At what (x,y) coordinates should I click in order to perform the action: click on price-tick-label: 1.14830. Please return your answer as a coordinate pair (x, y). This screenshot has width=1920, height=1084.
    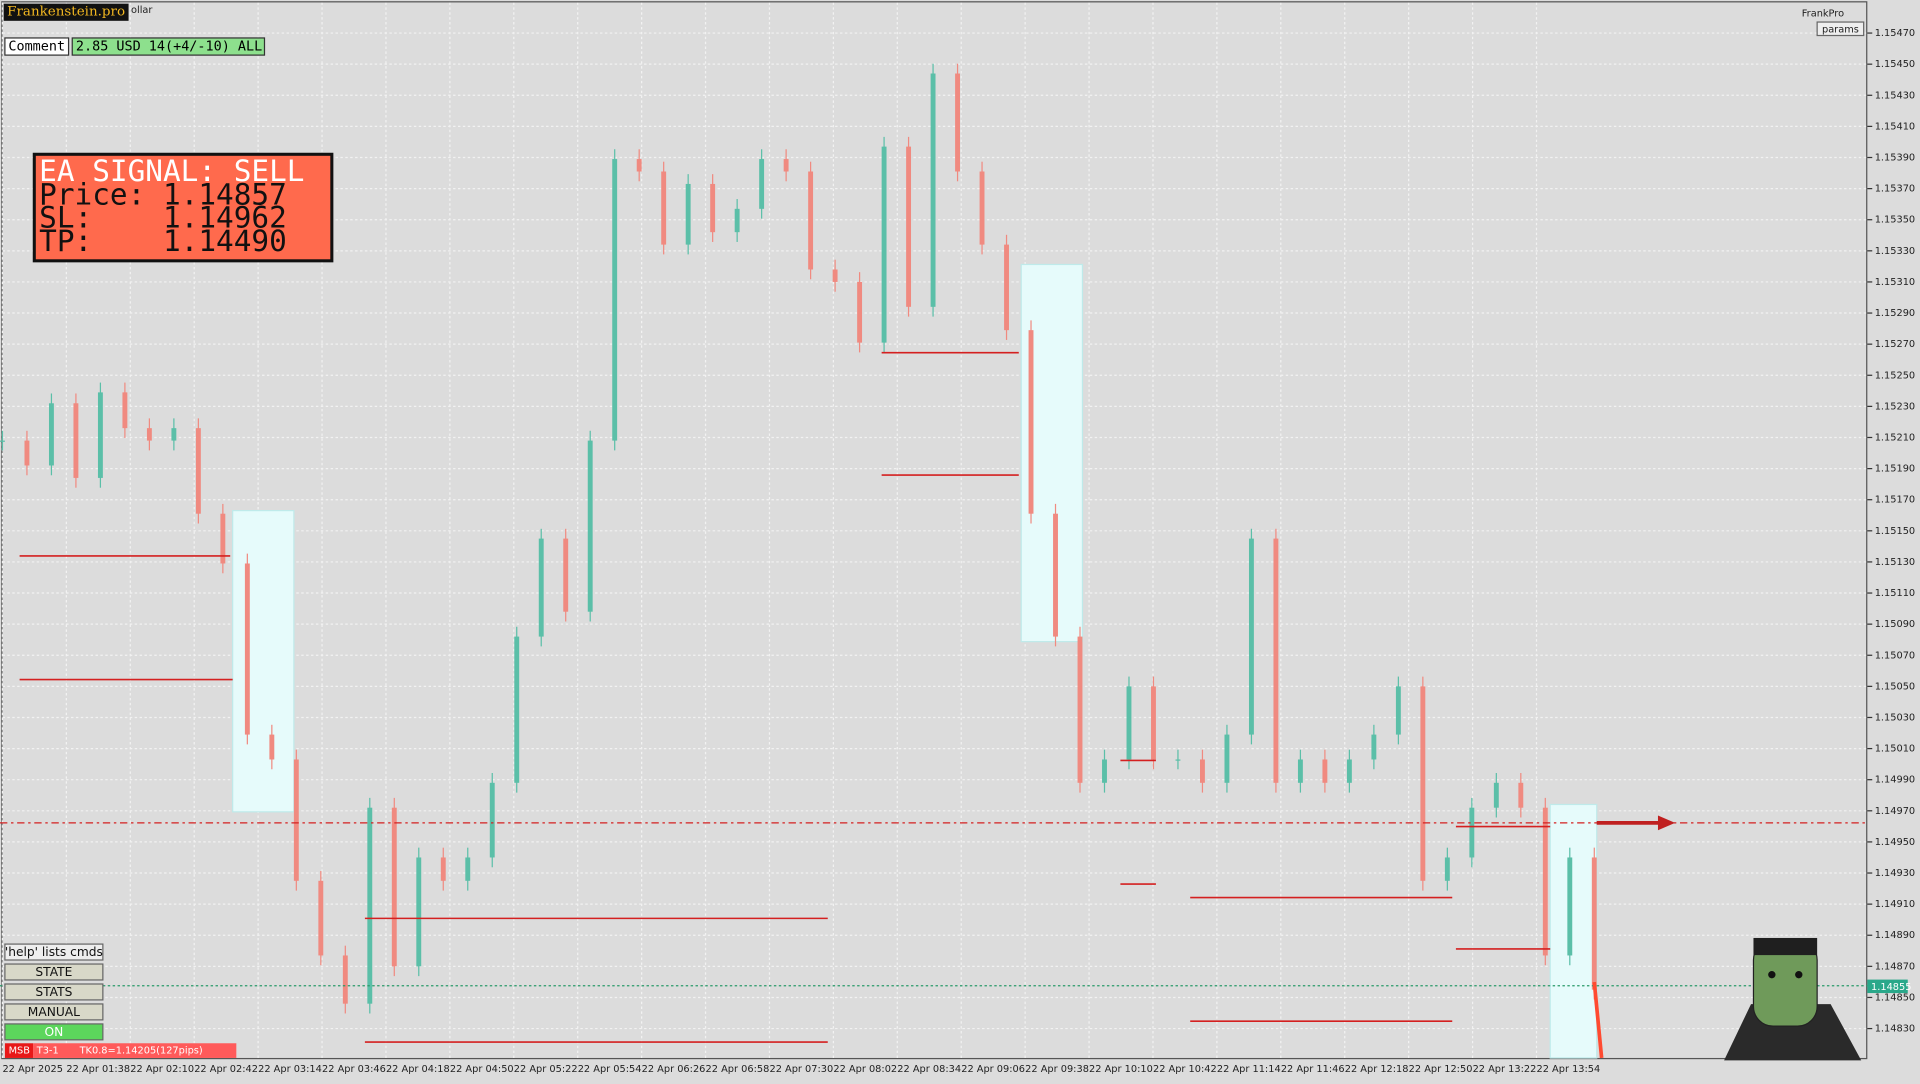
    Looking at the image, I should click on (1895, 1029).